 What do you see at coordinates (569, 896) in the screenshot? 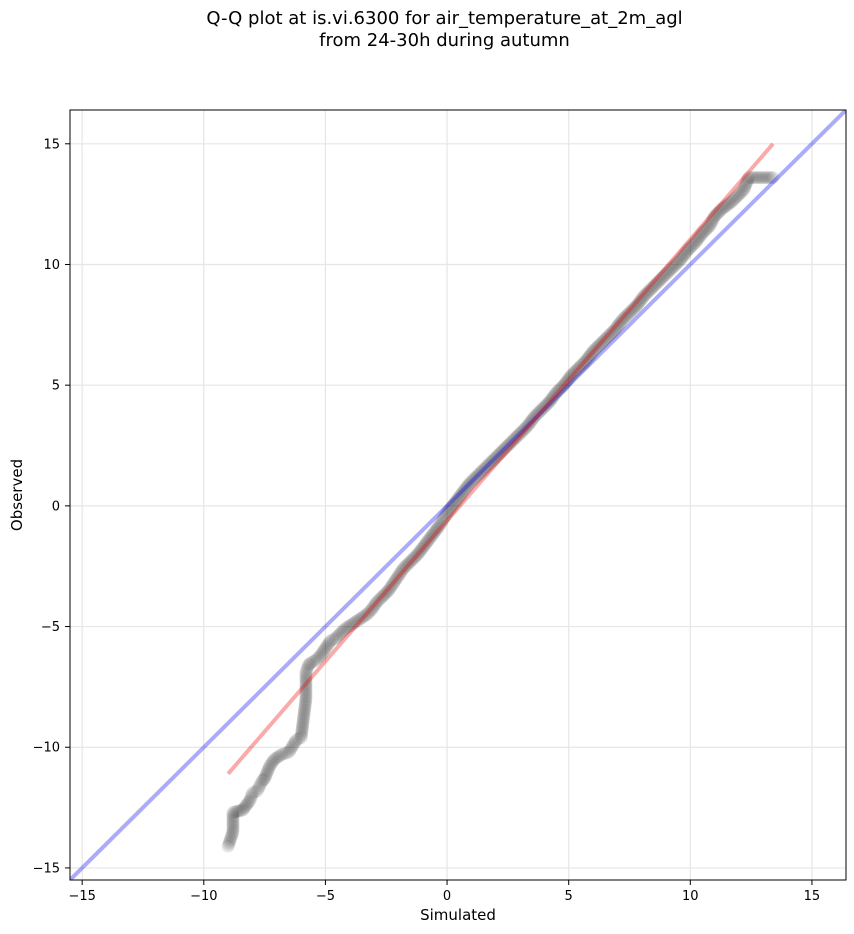
I see `x-tick-label: 5` at bounding box center [569, 896].